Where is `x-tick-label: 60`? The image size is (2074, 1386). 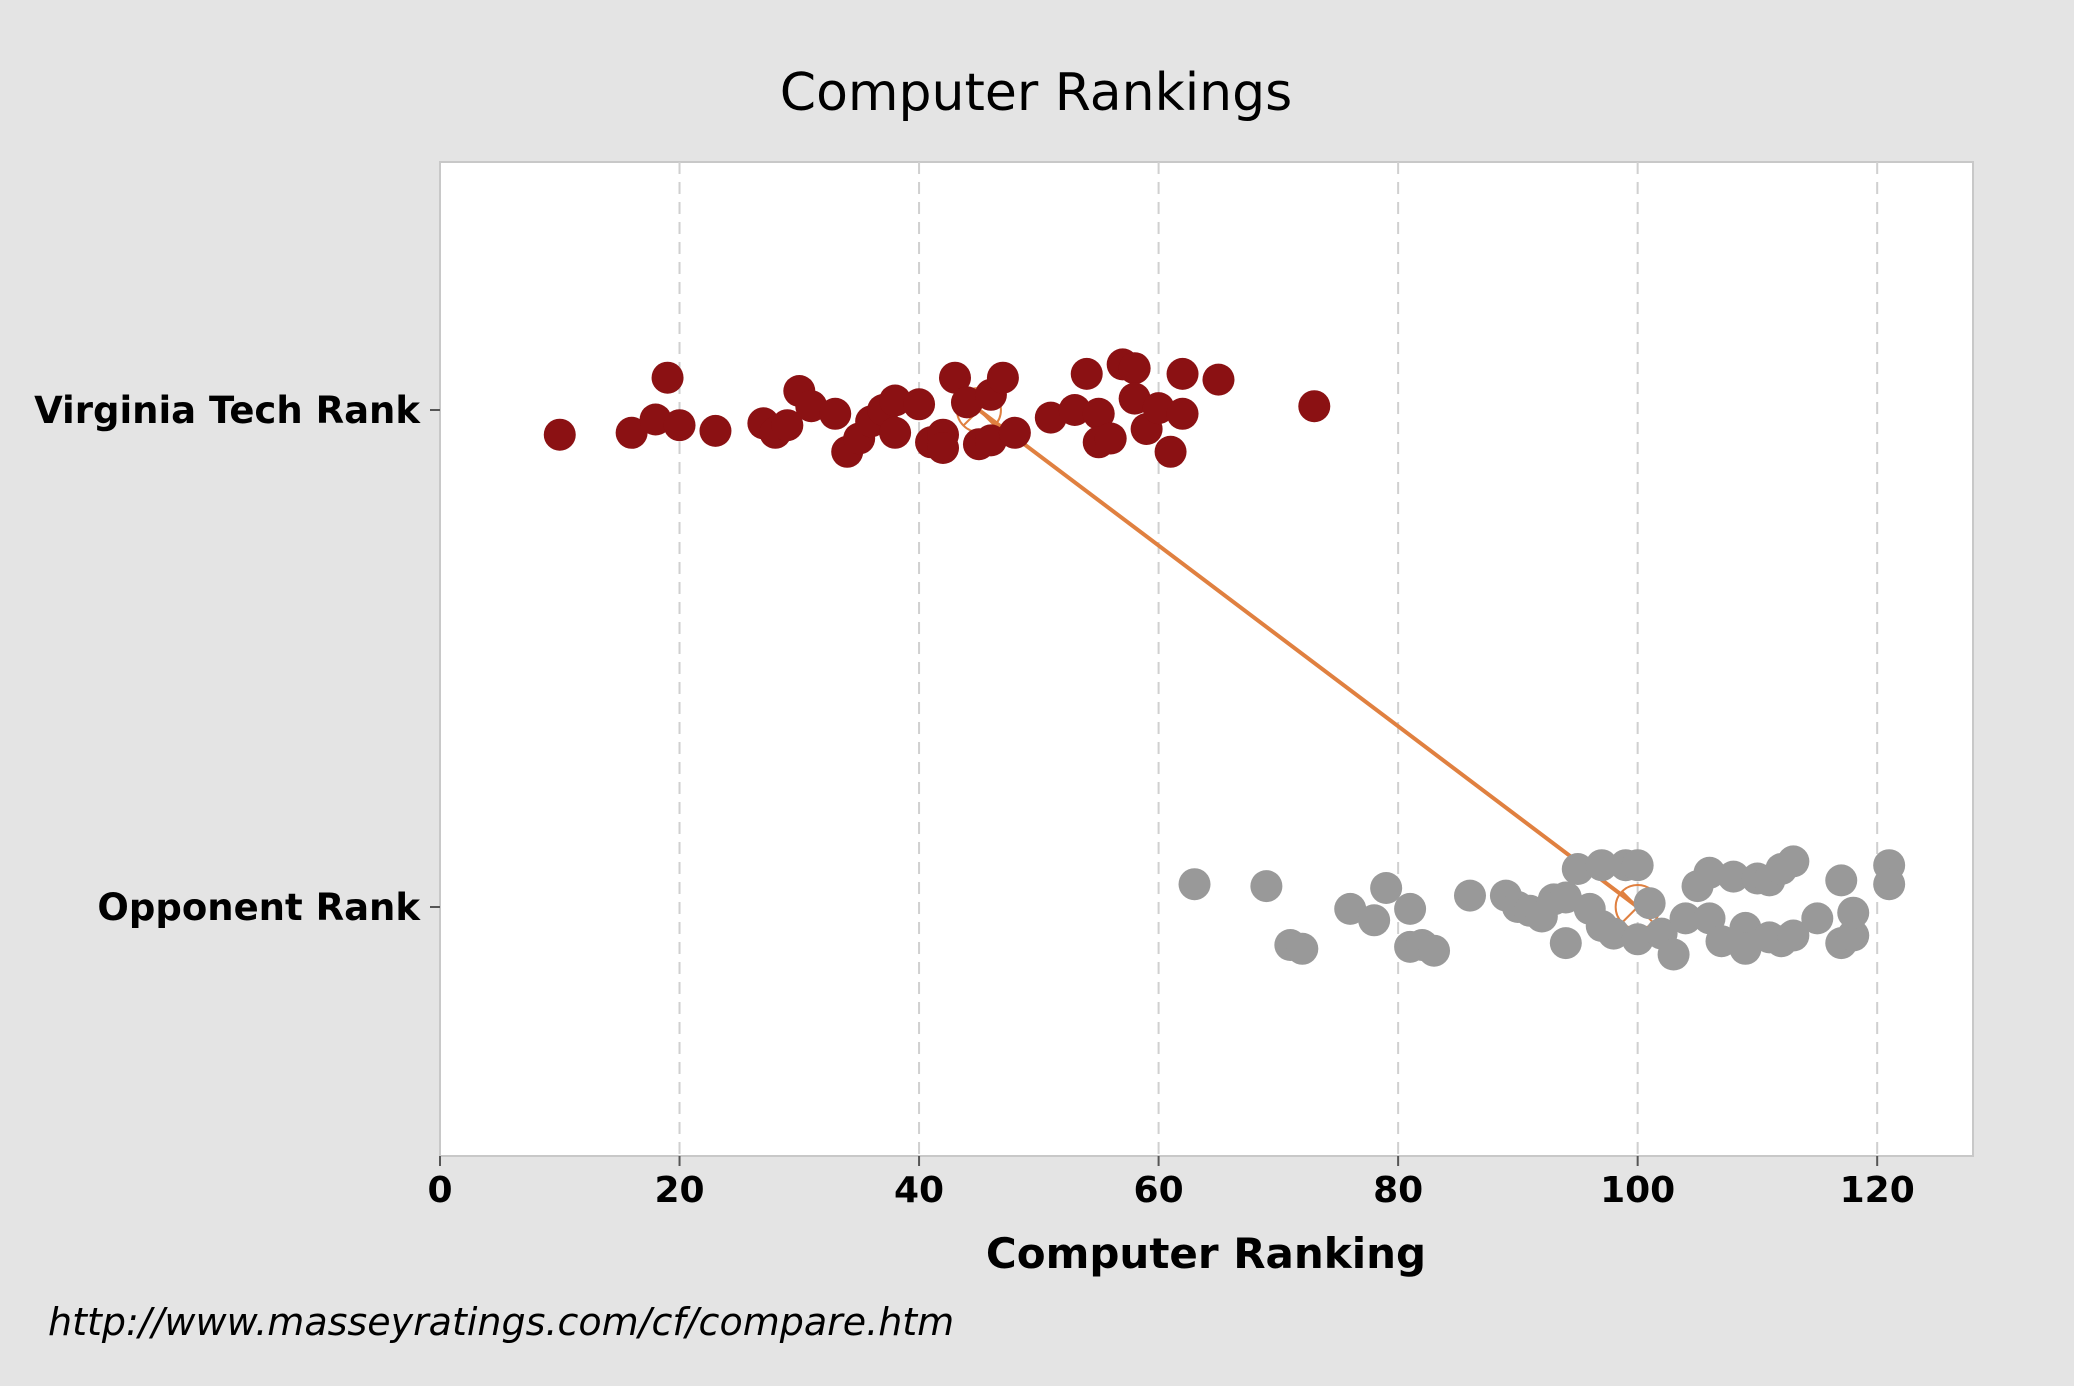
x-tick-label: 60 is located at coordinates (1159, 1190).